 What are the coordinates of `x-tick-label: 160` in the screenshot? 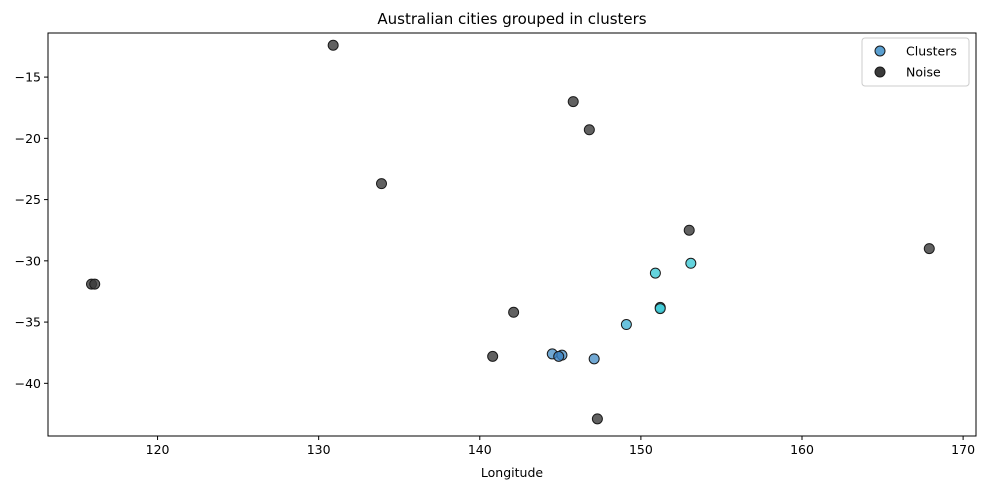 It's located at (802, 449).